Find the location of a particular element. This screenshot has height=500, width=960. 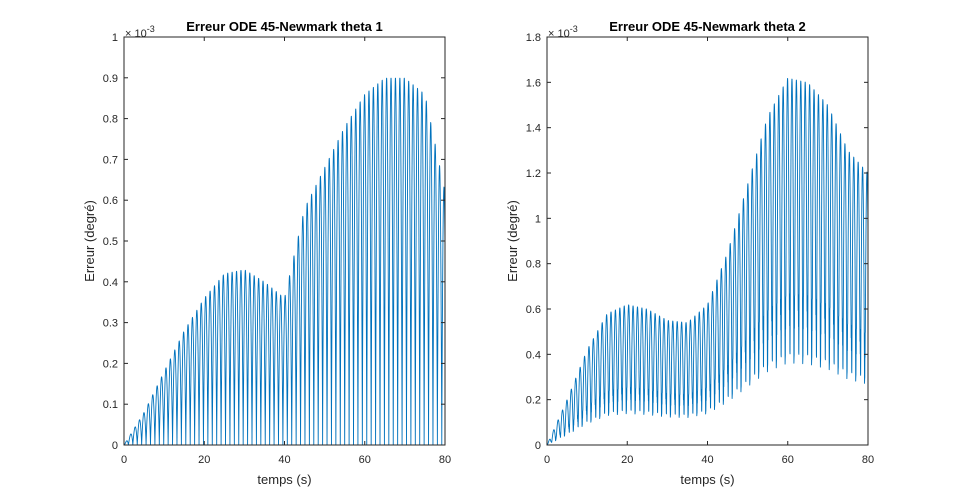

y-tick-label: 0.3 is located at coordinates (110, 324).